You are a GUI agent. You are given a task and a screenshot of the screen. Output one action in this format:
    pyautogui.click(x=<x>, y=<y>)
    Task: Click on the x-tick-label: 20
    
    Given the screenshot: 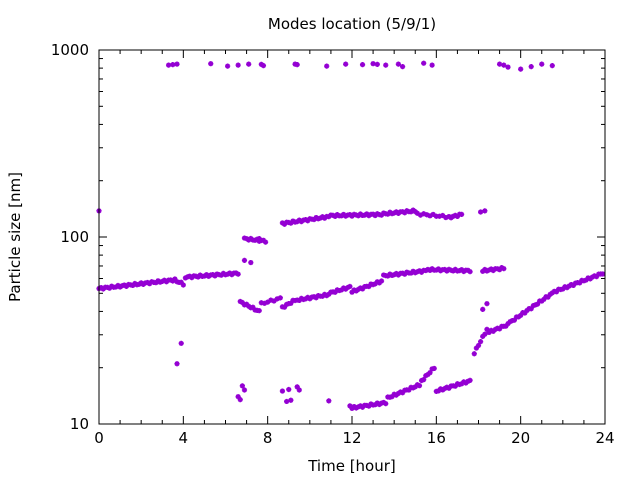 What is the action you would take?
    pyautogui.click(x=520, y=438)
    